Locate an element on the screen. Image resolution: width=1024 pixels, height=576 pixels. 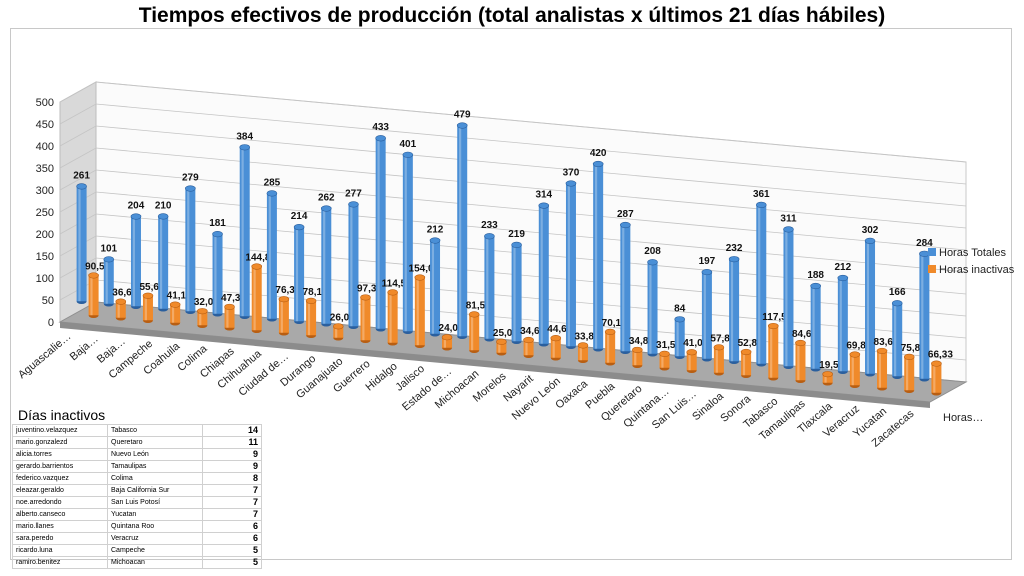
data-label-horas-totales: 302 is located at coordinates (870, 230).